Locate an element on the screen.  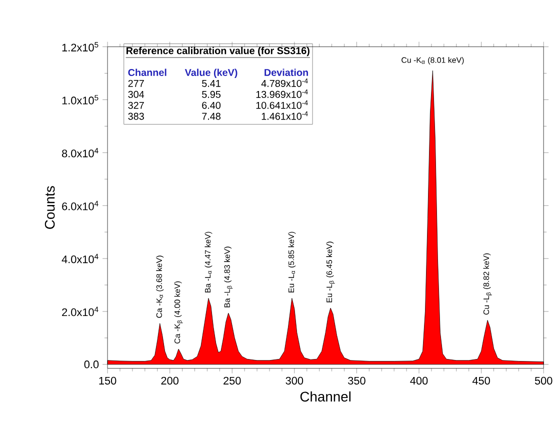
x-axis-title: Channel is located at coordinates (325, 396).